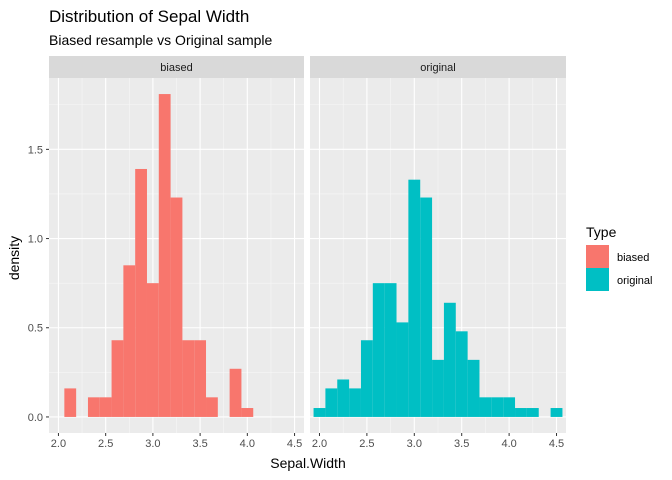 The width and height of the screenshot is (672, 480). I want to click on legend-label-original: original, so click(634, 281).